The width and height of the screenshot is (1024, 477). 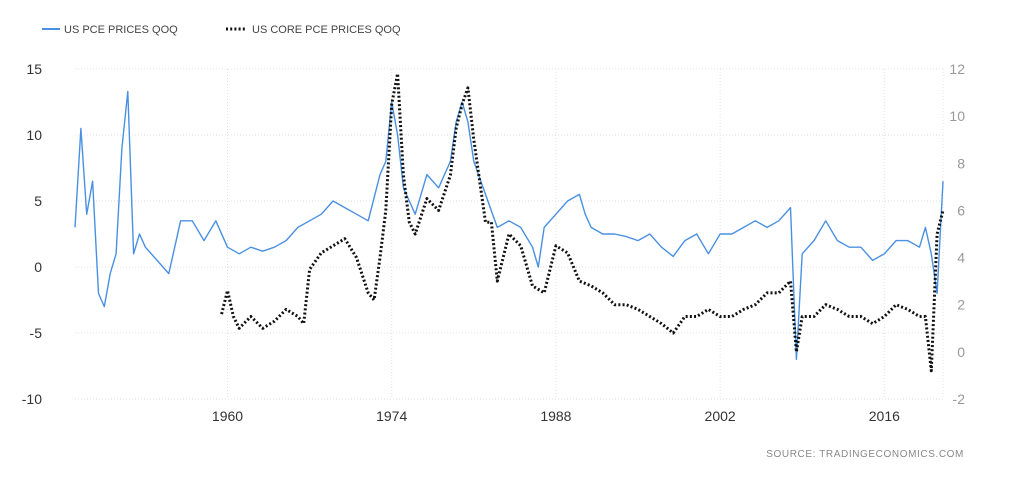 I want to click on x-tick-label: 1974, so click(x=391, y=416).